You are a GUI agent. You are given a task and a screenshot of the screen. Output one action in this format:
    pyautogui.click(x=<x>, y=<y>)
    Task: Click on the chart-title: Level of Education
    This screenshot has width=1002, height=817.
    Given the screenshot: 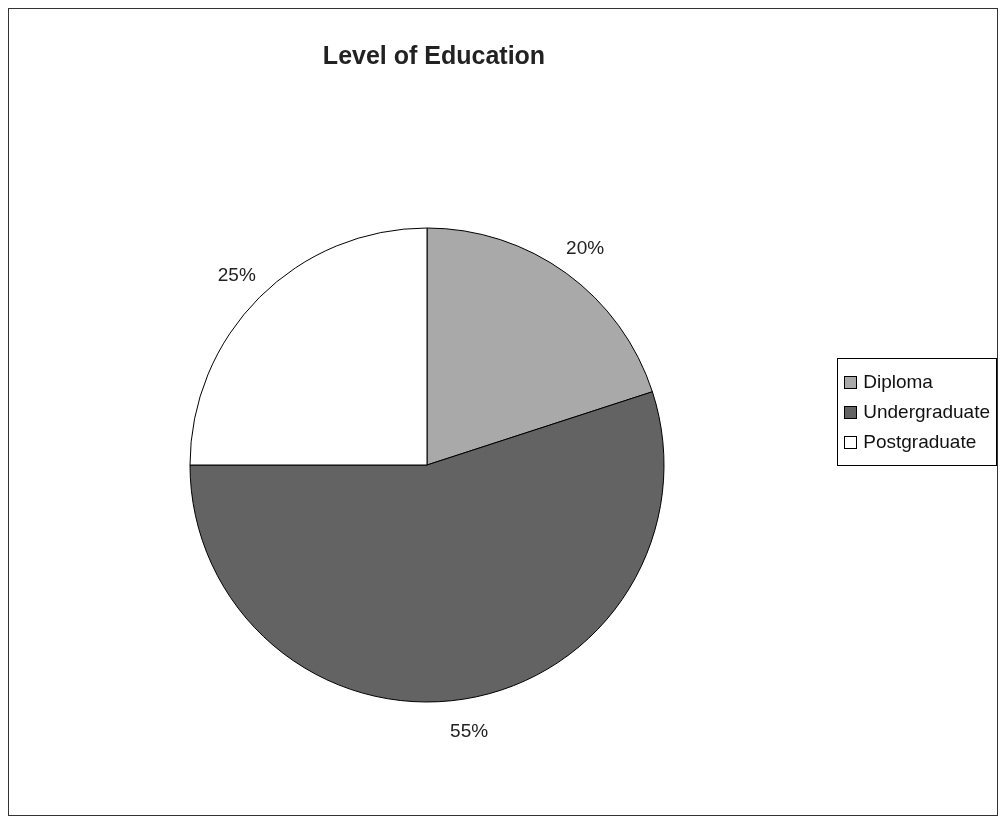 What is the action you would take?
    pyautogui.click(x=434, y=55)
    